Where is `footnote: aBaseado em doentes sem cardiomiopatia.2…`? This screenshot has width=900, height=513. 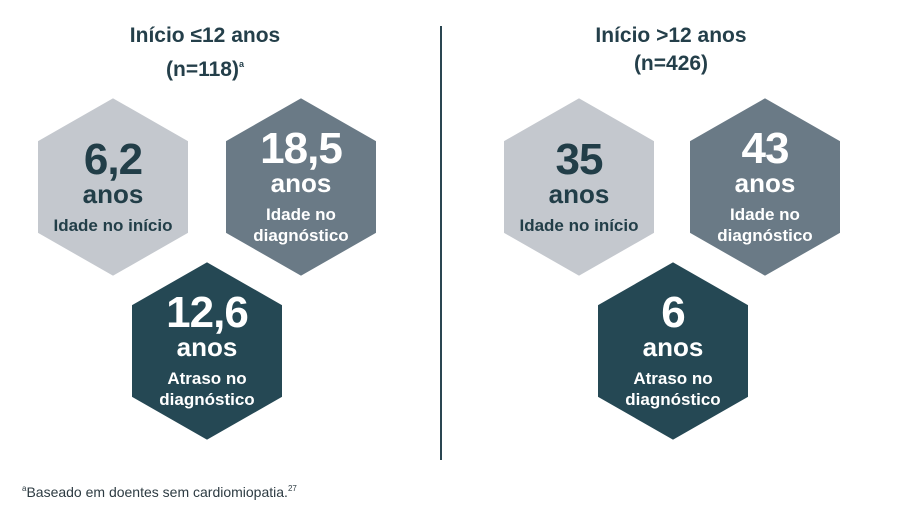 footnote: aBaseado em doentes sem cardiomiopatia.2… is located at coordinates (159, 492).